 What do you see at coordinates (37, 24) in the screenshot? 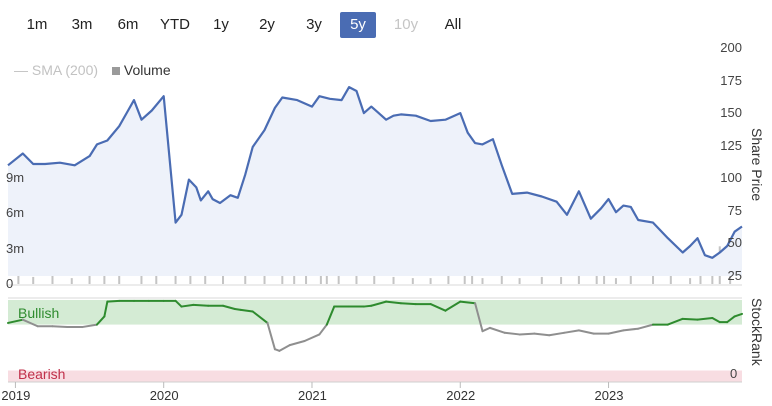
I see `range-button-1m: 1m` at bounding box center [37, 24].